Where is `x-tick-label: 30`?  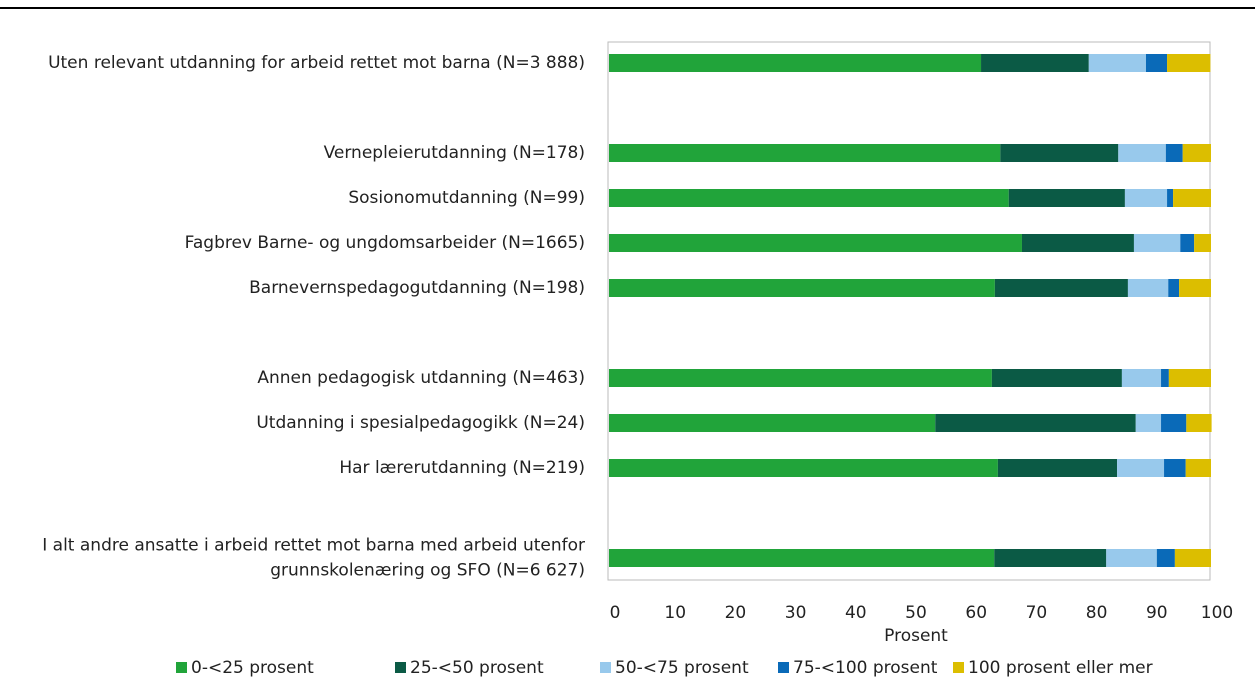 x-tick-label: 30 is located at coordinates (796, 613).